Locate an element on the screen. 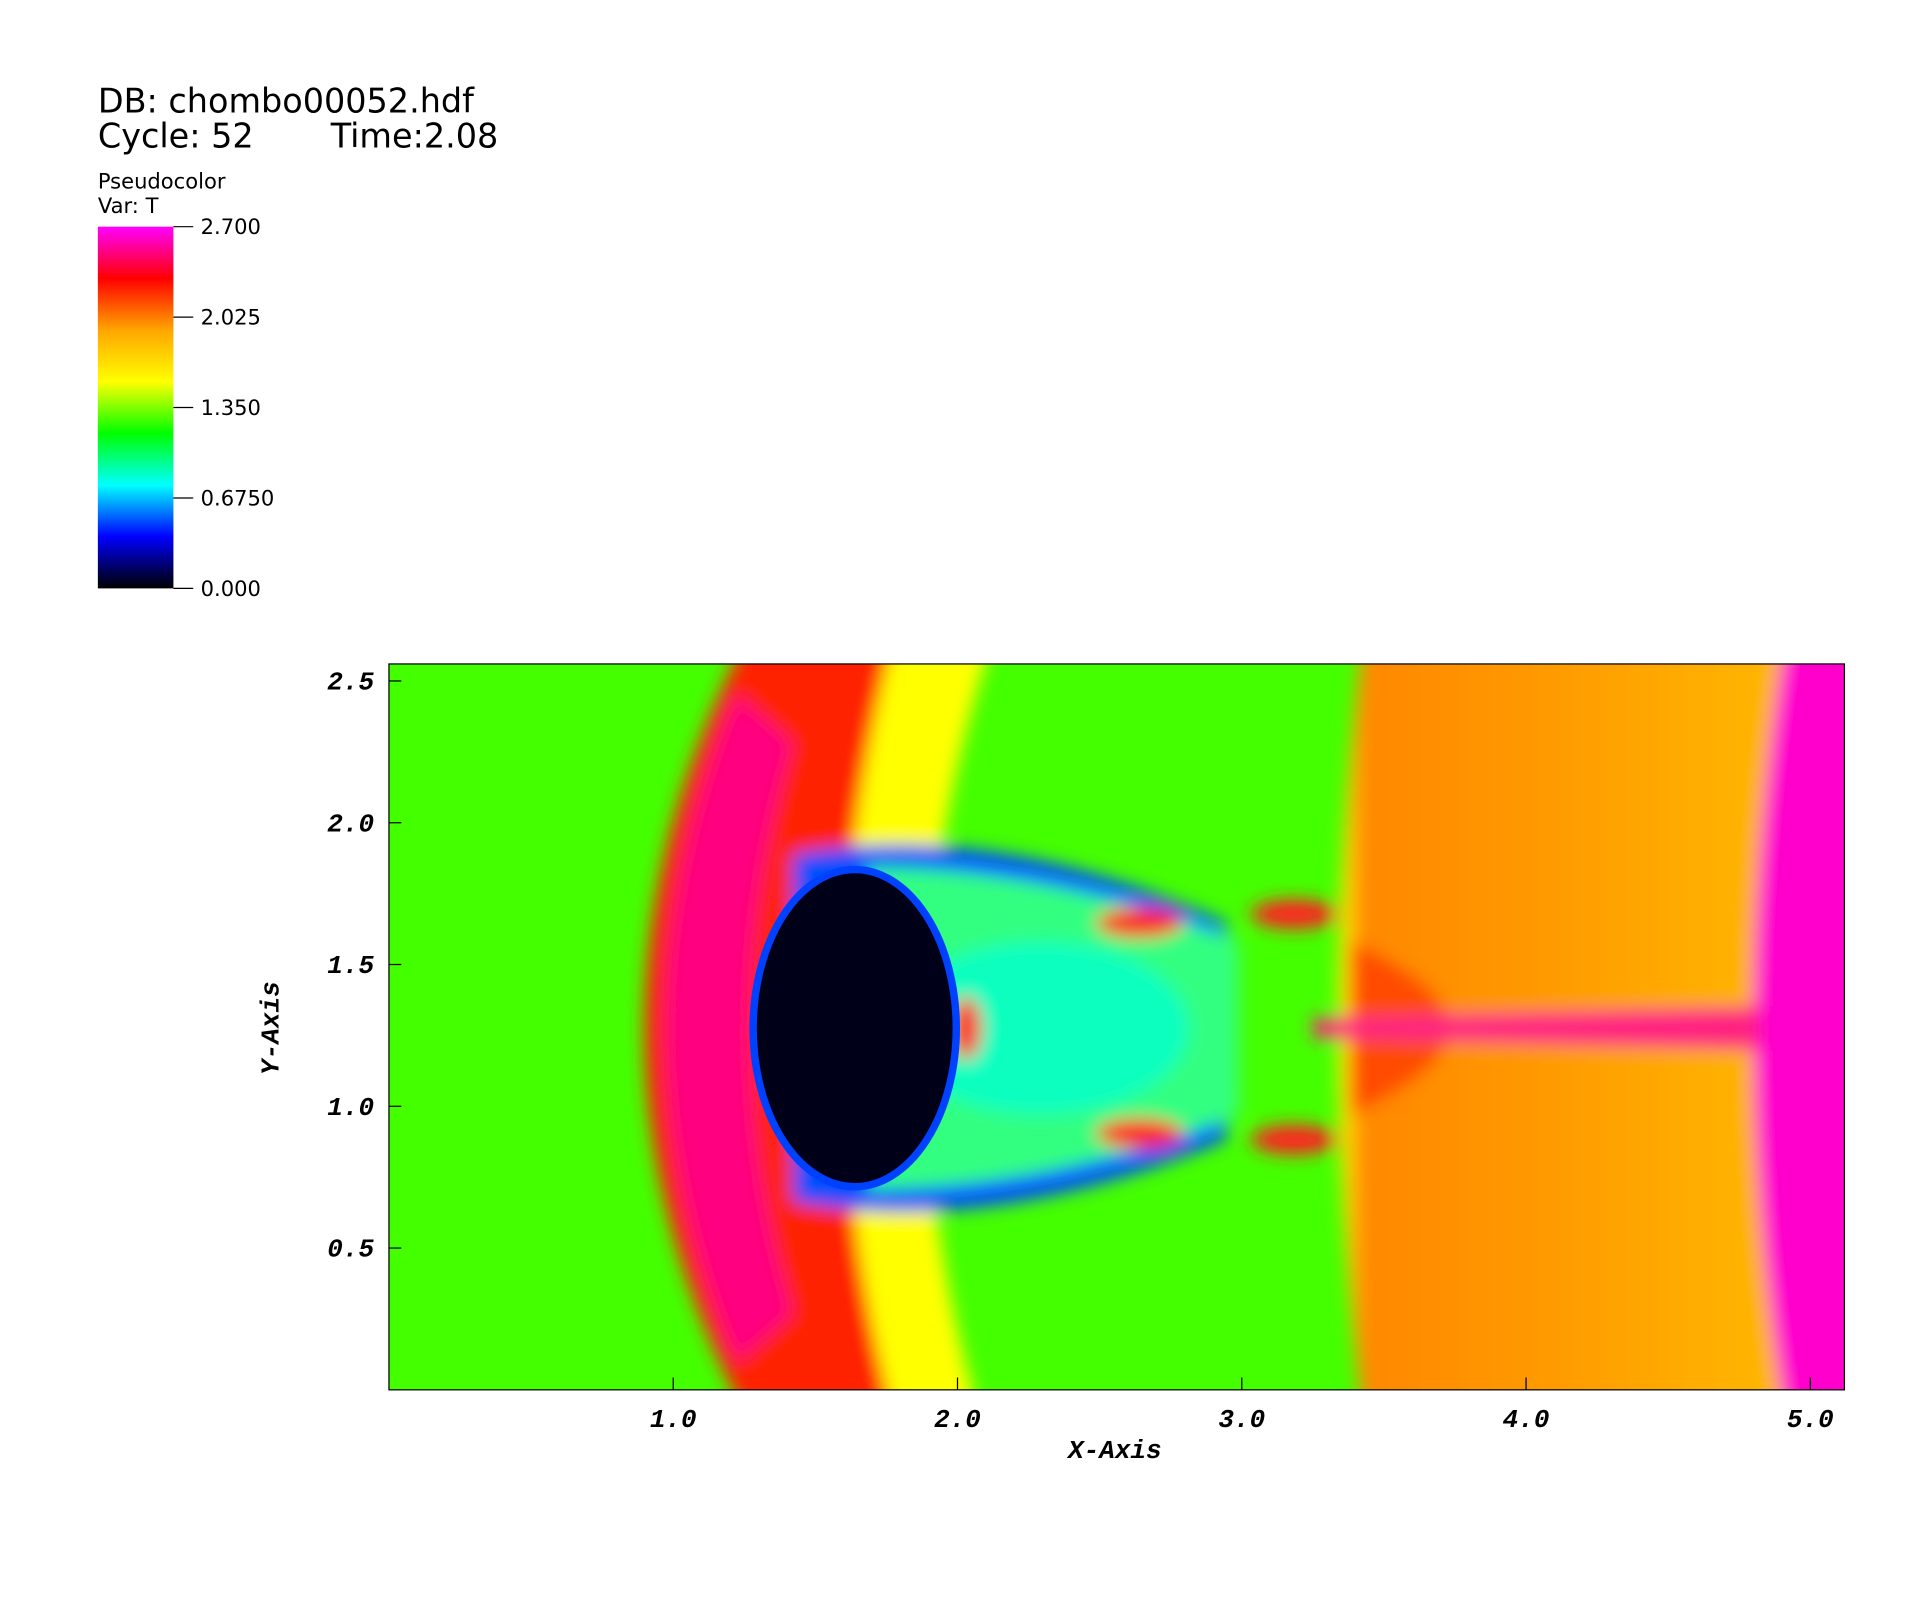  x-tick-label: 1.0 is located at coordinates (673, 1420).